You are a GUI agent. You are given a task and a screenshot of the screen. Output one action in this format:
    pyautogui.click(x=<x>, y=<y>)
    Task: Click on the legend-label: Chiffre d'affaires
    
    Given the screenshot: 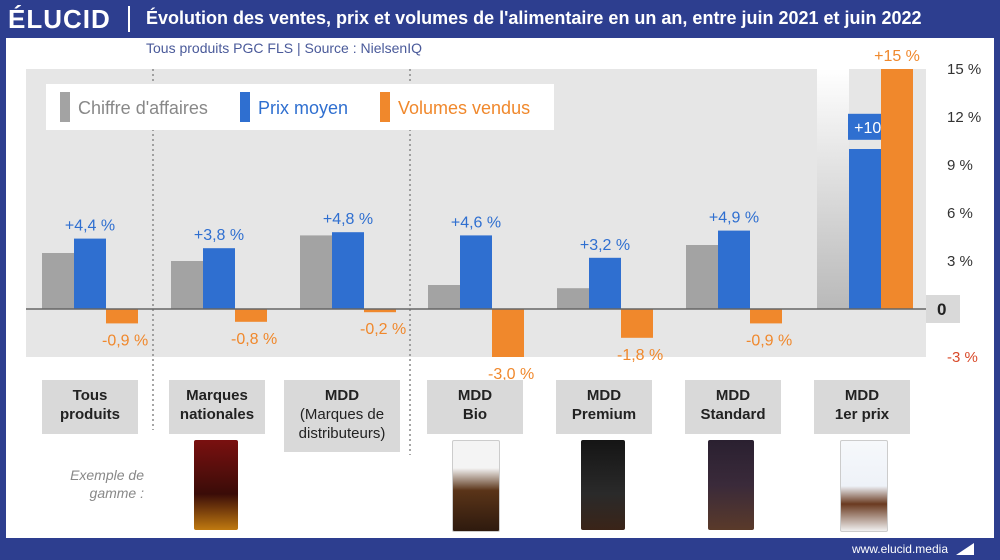 What is the action you would take?
    pyautogui.click(x=143, y=108)
    